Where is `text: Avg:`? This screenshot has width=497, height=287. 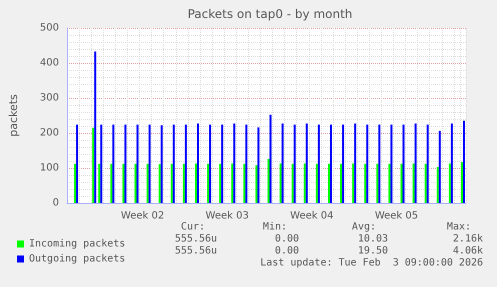
text: Avg: is located at coordinates (364, 227).